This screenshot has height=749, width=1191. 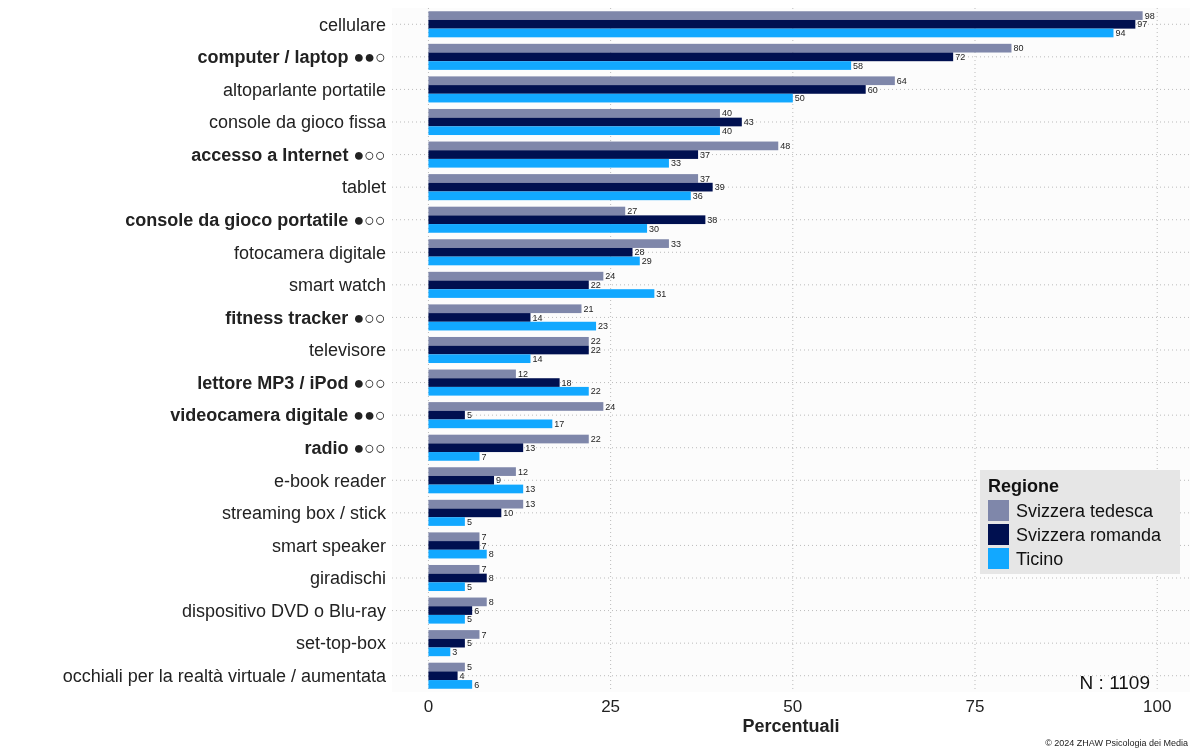 What do you see at coordinates (352, 24) in the screenshot?
I see `y-tick-label: cellulare` at bounding box center [352, 24].